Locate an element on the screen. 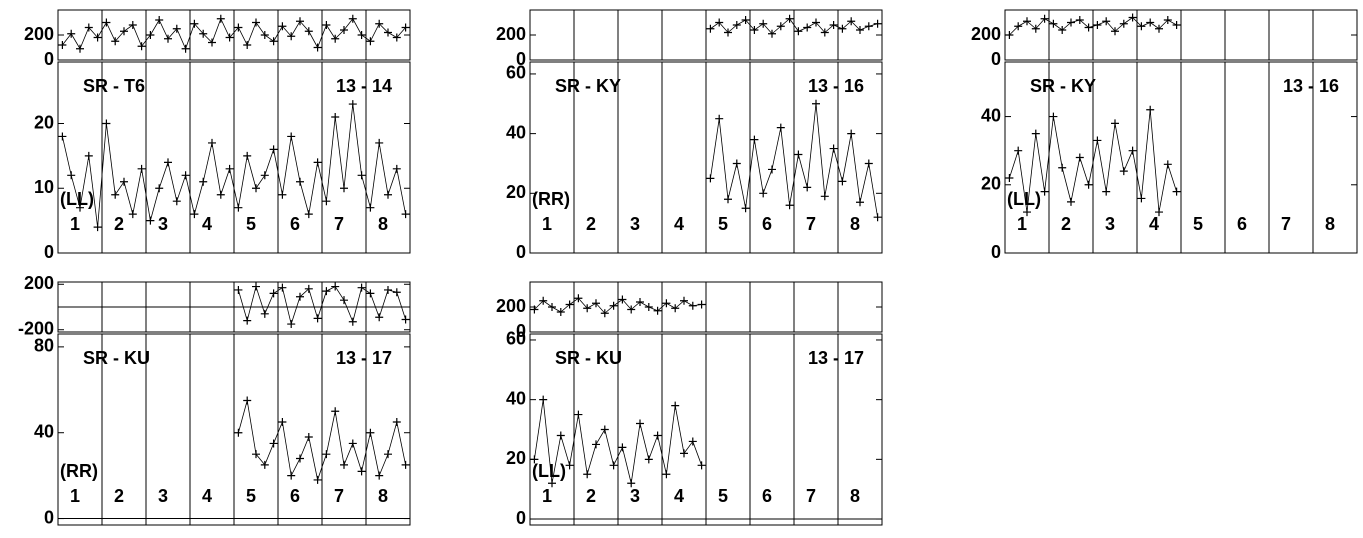  y-tick-label: 60 is located at coordinates (516, 339).